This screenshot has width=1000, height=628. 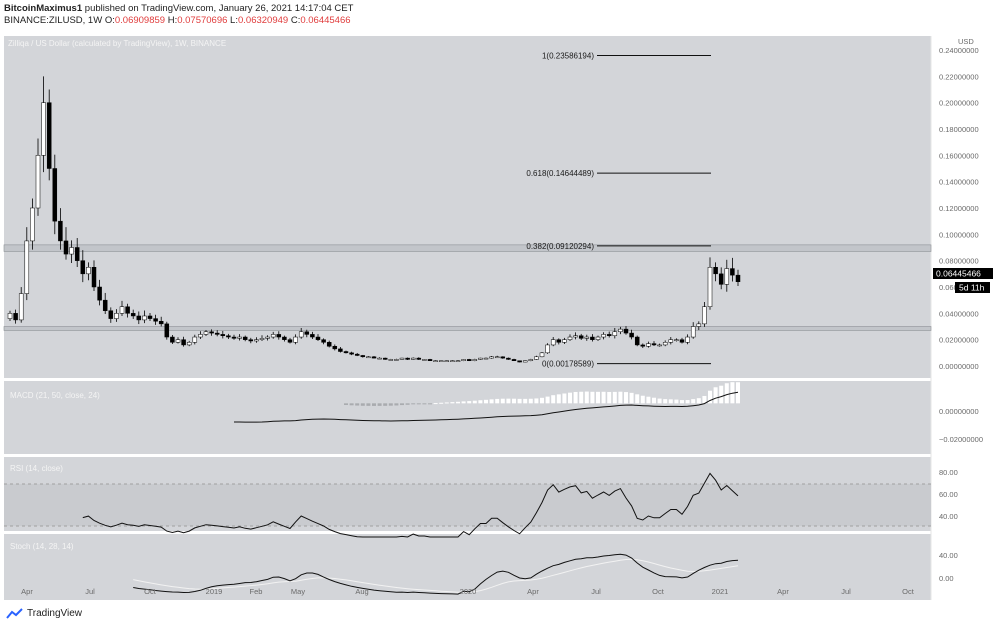 I want to click on macd-line, so click(x=486, y=407).